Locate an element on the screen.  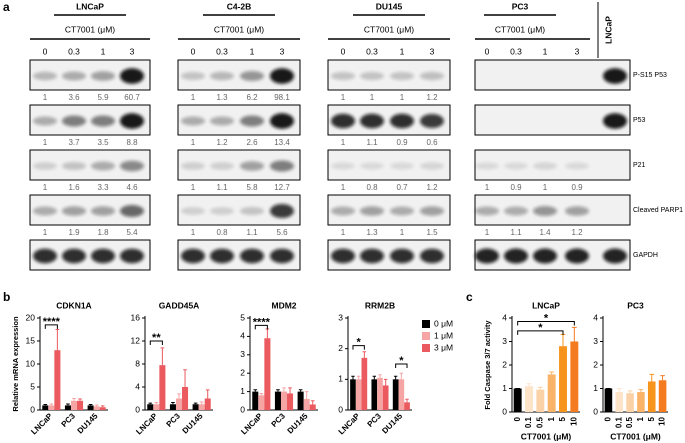
dose-label: 0.3 is located at coordinates (372, 51).